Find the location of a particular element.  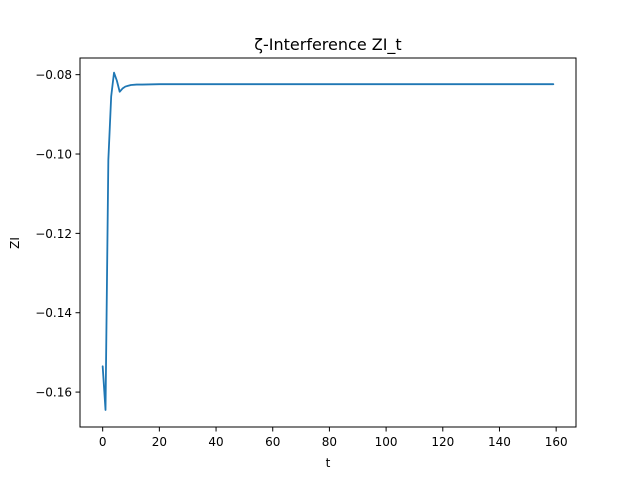

x-tick-label: 40 is located at coordinates (215, 442).